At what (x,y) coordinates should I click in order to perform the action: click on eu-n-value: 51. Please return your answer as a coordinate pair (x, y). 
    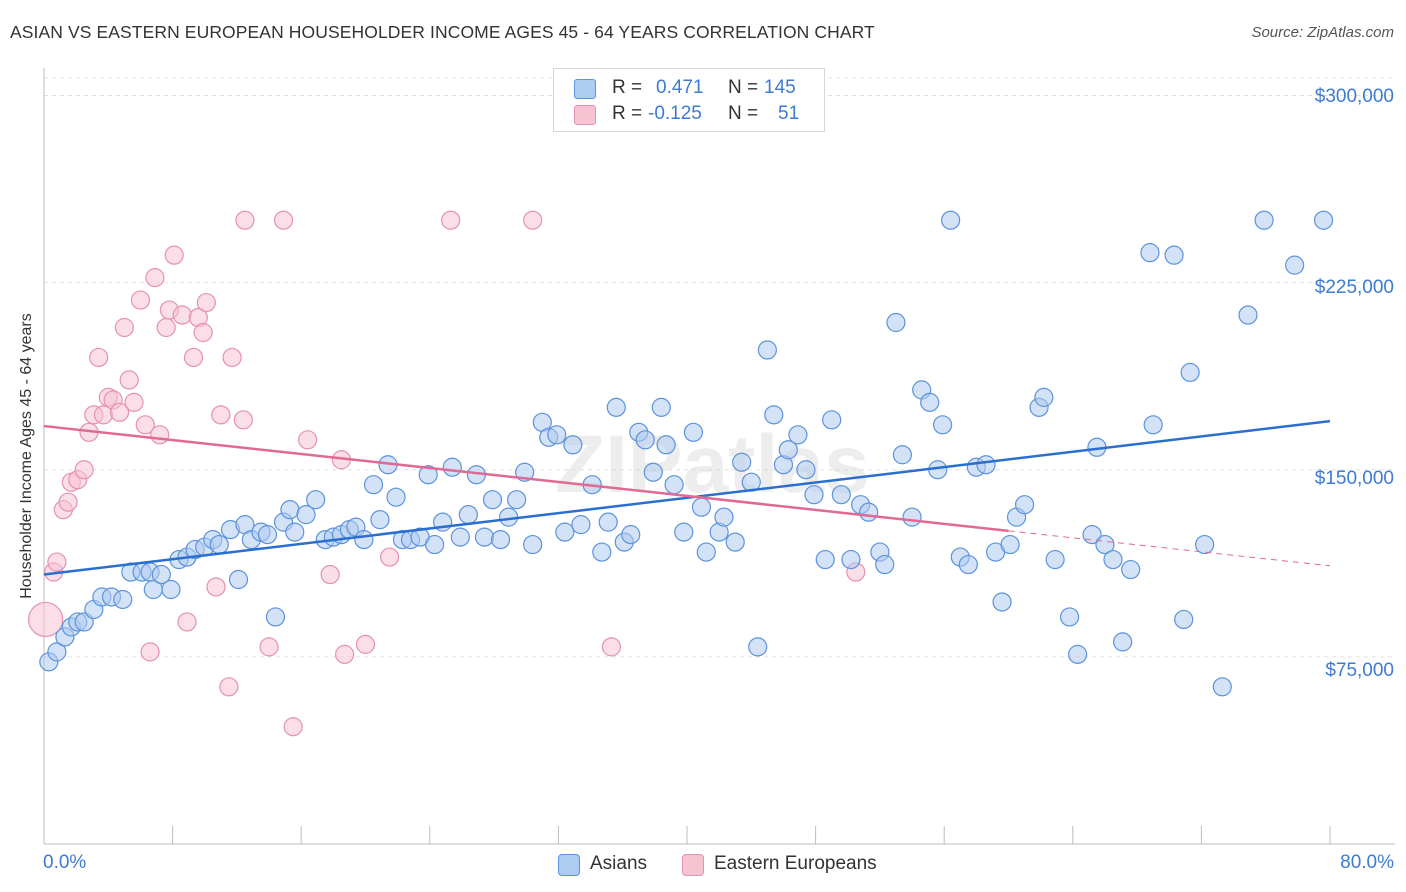
    Looking at the image, I should click on (789, 113).